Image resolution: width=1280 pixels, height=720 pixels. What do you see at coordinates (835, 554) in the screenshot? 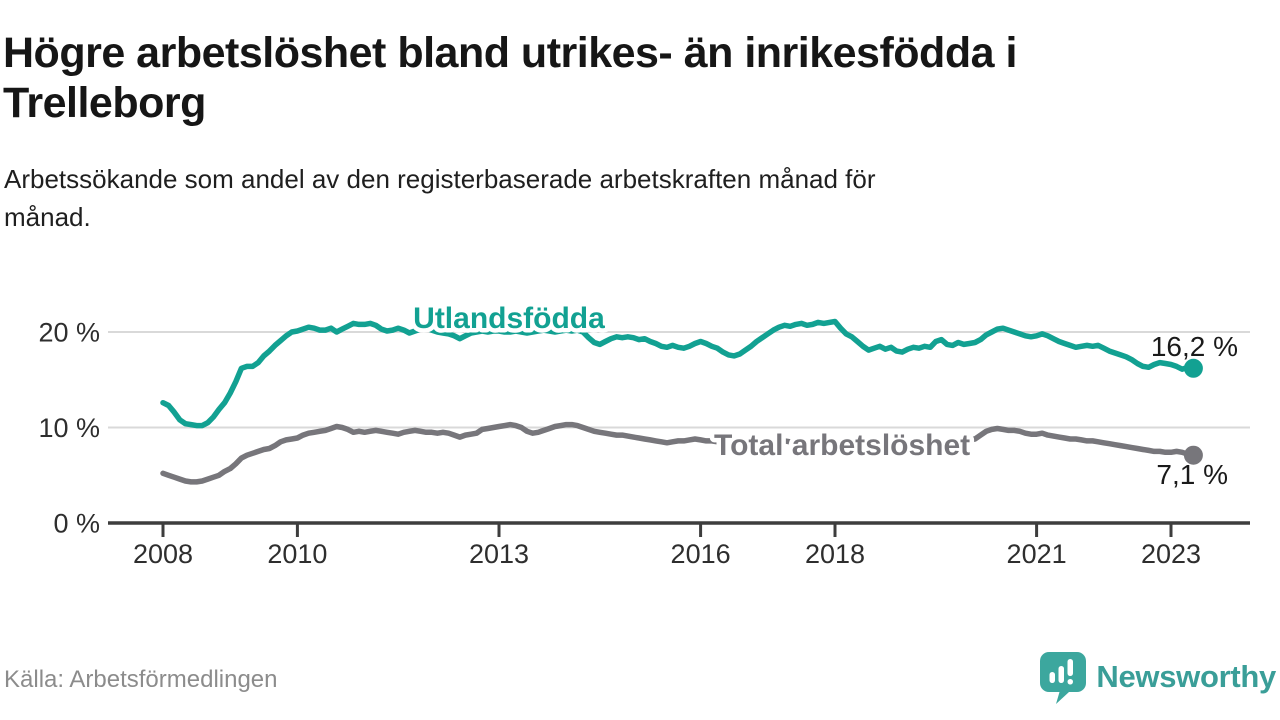
I see `x-tick-label-2018: 2018` at bounding box center [835, 554].